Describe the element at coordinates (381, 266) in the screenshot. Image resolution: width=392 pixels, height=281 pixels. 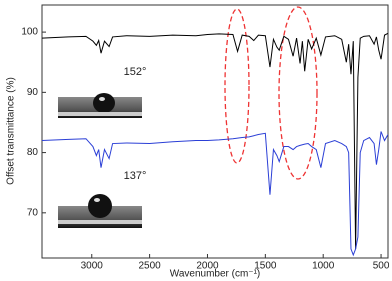
I see `x-tick-label: 500` at that location.